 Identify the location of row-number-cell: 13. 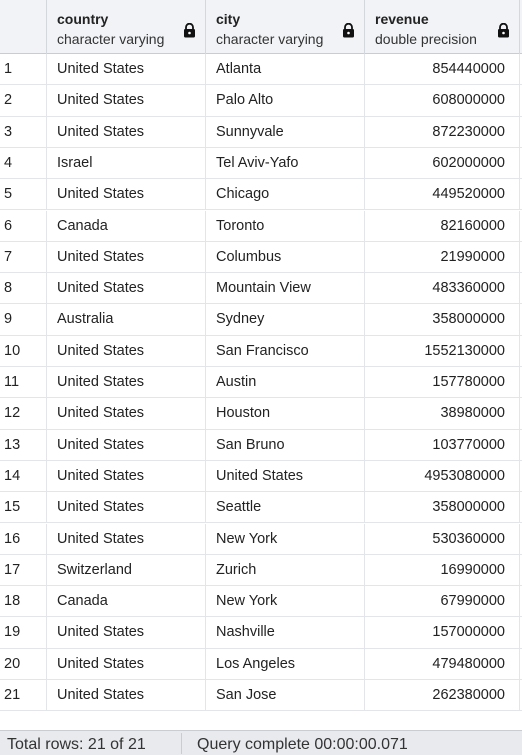
(23, 444).